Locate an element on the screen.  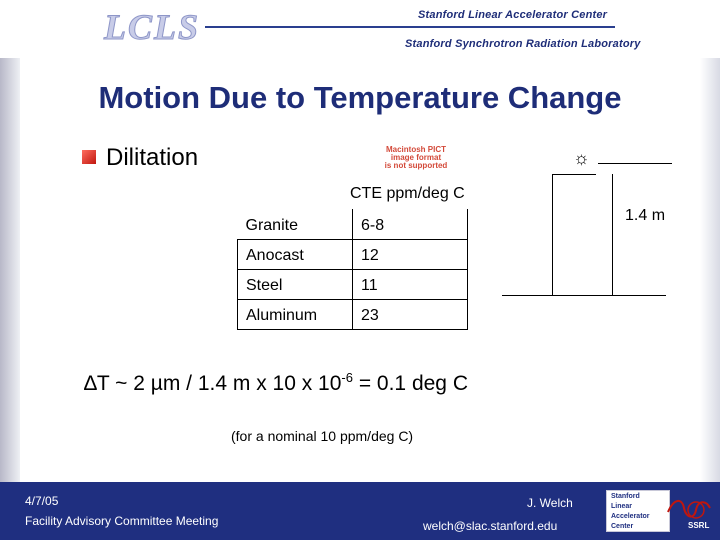
table-row: Anocast 12 is located at coordinates (352, 254).